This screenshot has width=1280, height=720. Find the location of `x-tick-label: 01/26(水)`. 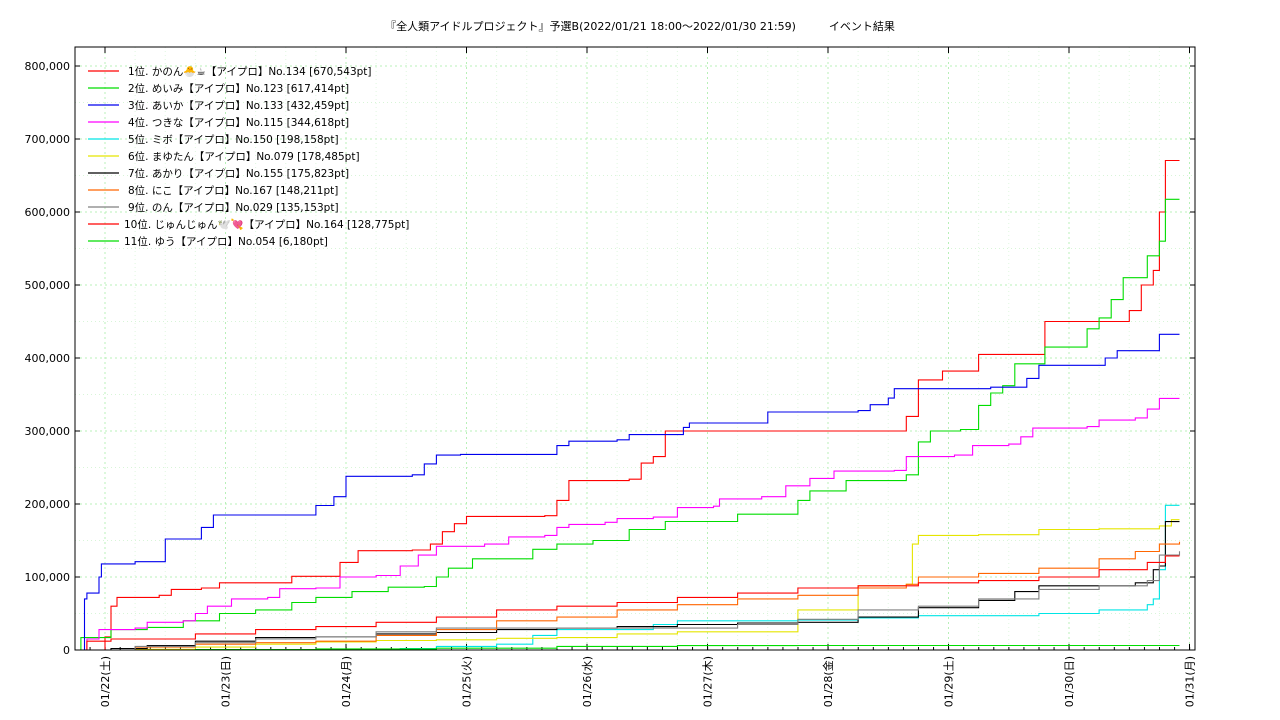

x-tick-label: 01/26(水) is located at coordinates (587, 681).